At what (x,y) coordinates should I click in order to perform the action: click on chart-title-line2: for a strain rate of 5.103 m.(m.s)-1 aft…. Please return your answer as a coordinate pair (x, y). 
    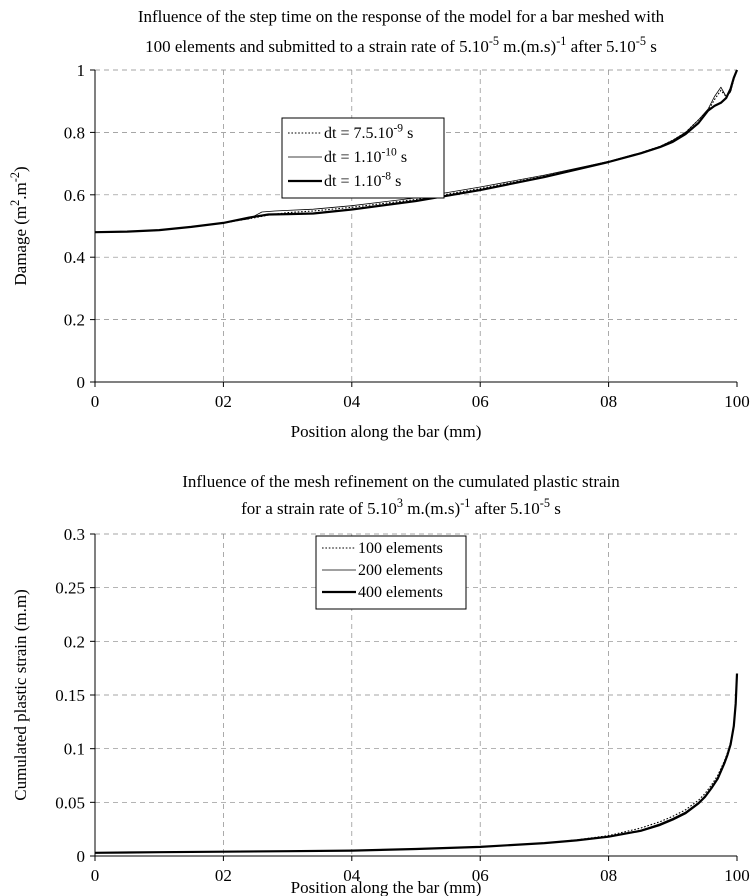
    Looking at the image, I should click on (401, 507).